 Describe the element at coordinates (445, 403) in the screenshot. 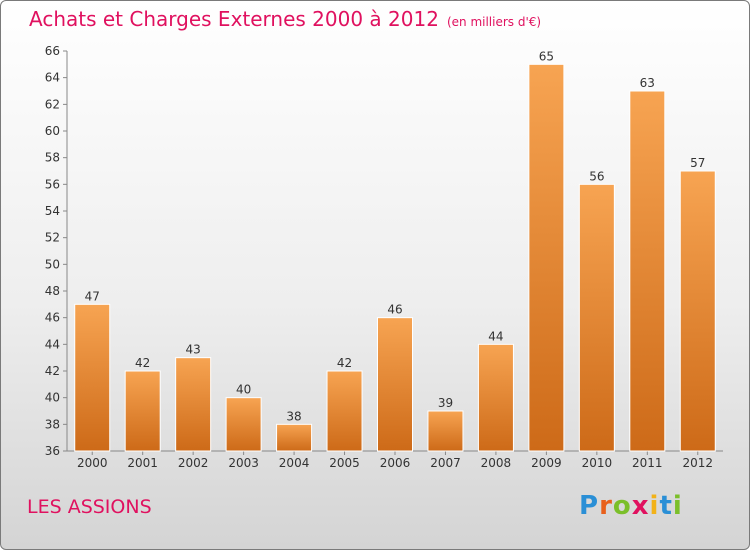

I see `value-label-2007: 39` at that location.